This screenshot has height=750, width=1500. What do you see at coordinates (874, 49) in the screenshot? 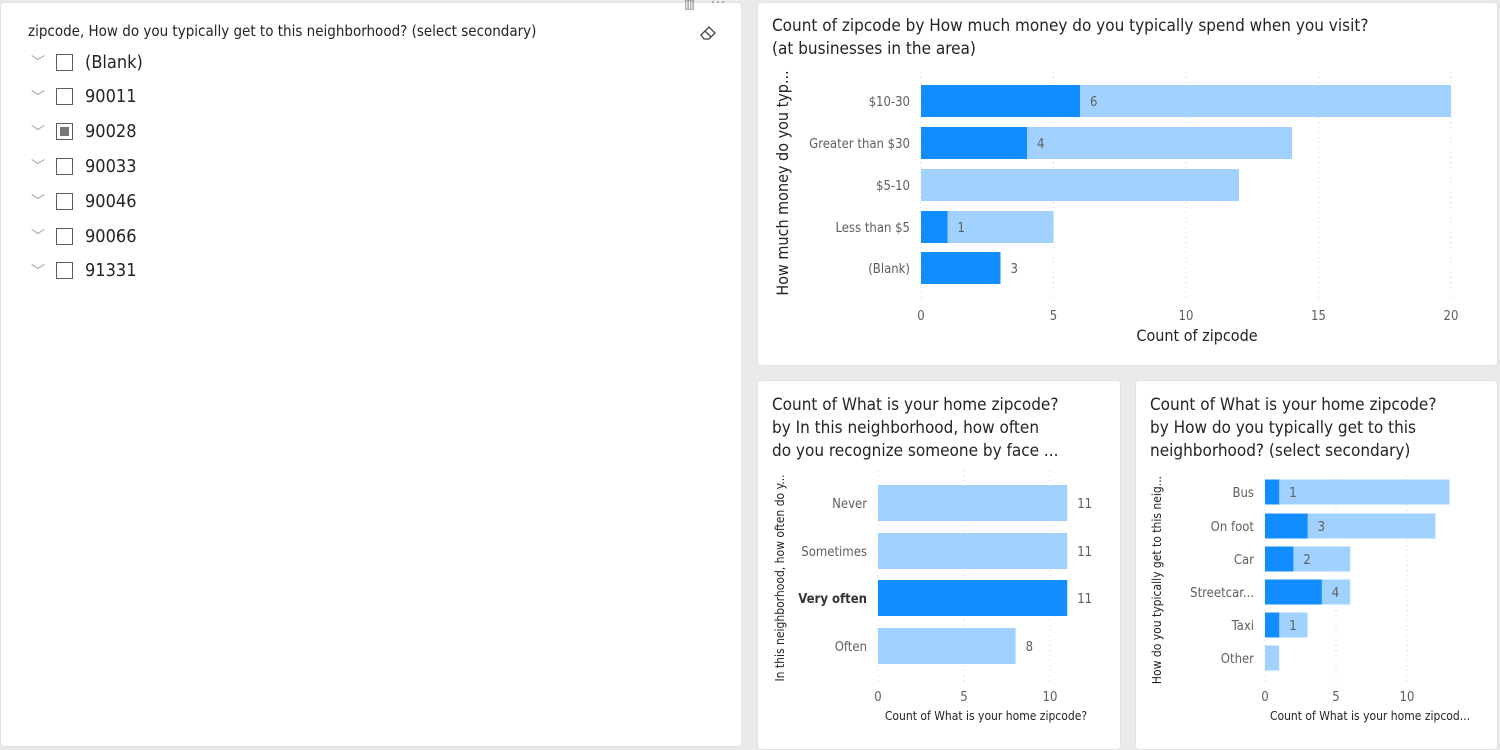
I see `chart-title-line: (at businesses in the area)` at bounding box center [874, 49].